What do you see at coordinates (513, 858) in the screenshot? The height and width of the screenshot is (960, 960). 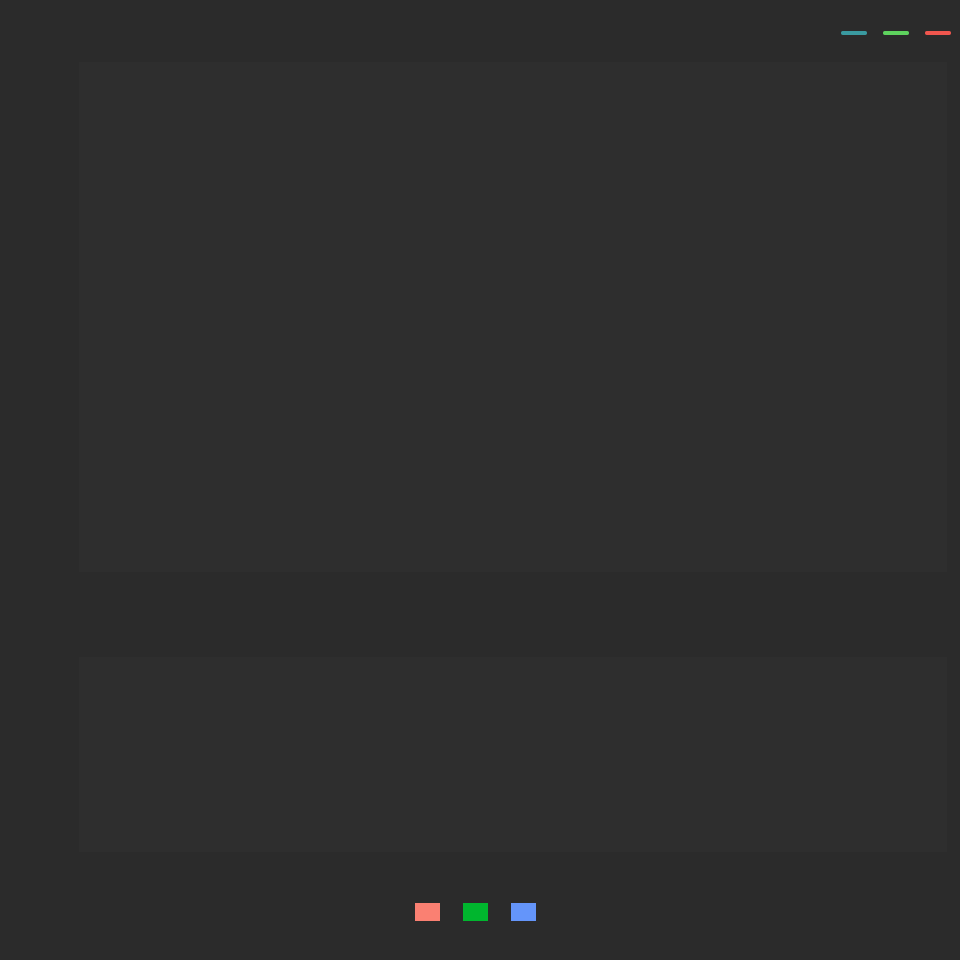 I see `volume-chart-x-axis` at bounding box center [513, 858].